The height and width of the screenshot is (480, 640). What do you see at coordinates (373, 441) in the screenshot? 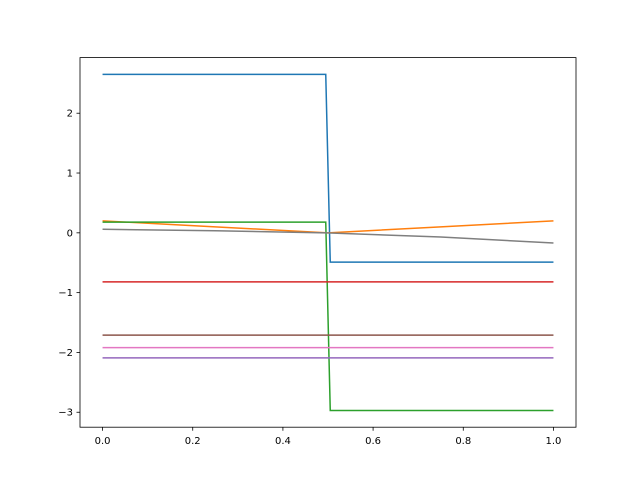
I see `x-tick-label: 0.6` at bounding box center [373, 441].